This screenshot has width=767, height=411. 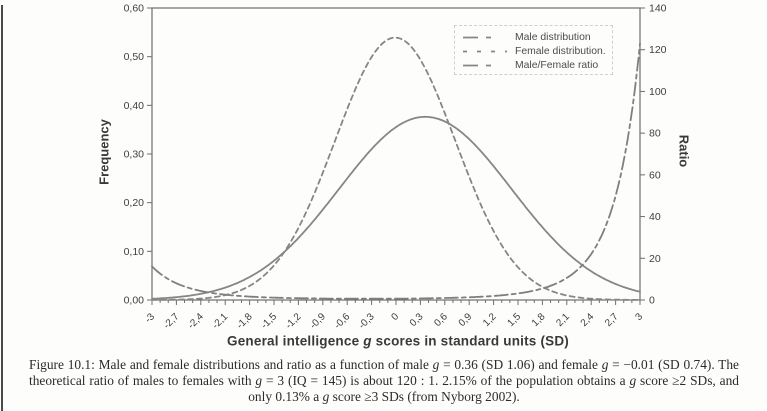 I want to click on y-right-tick-label: 100, so click(x=658, y=92).